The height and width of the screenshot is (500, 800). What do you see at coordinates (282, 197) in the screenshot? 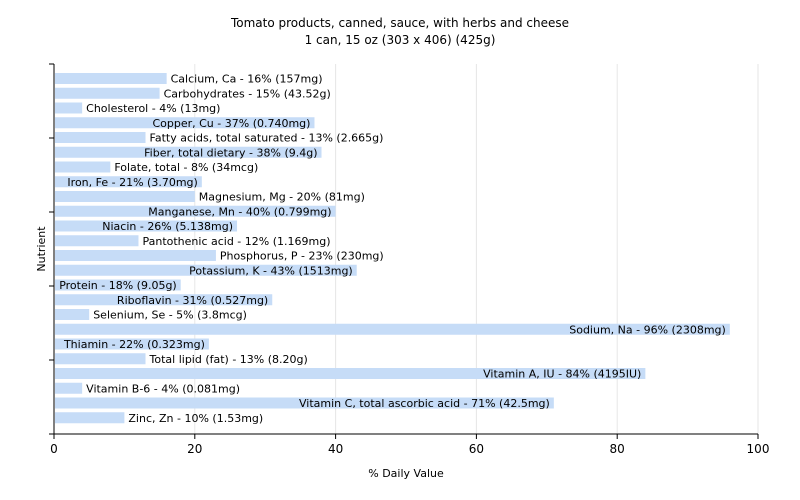
I see `bar-label-8: Magnesium, Mg - 20% (81mg)` at bounding box center [282, 197].